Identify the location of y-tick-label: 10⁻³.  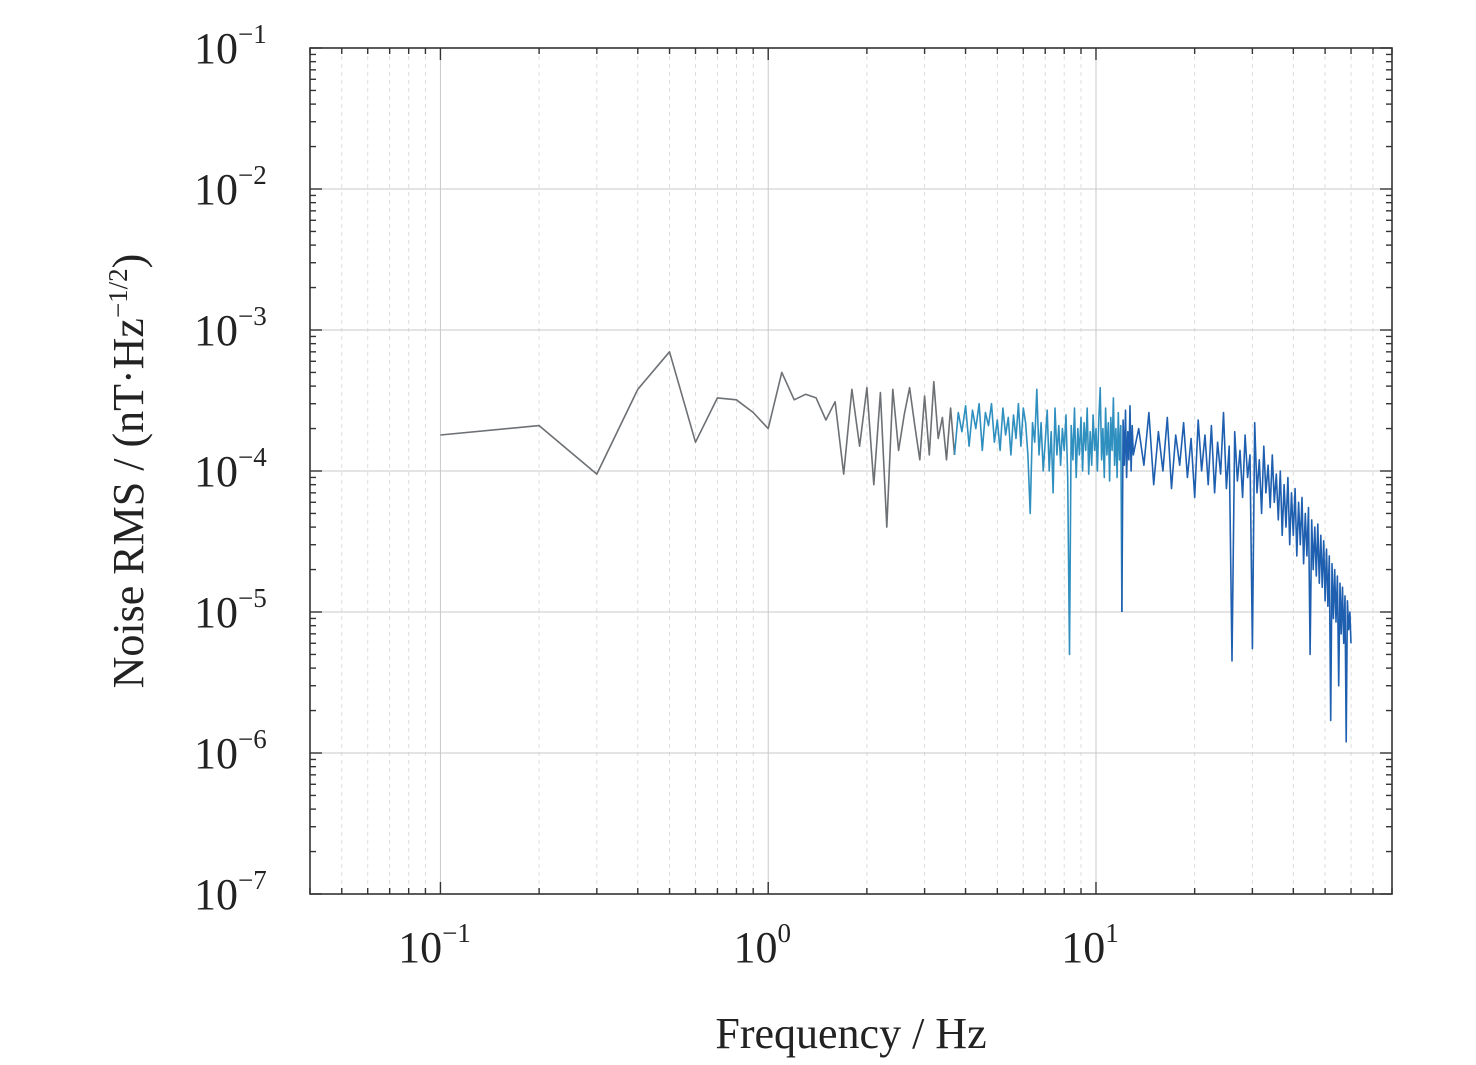
(230, 328).